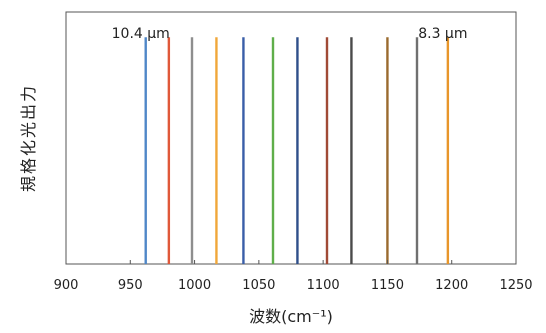 The height and width of the screenshot is (333, 546). Describe the element at coordinates (323, 285) in the screenshot. I see `x-tick-label: 1100` at that location.